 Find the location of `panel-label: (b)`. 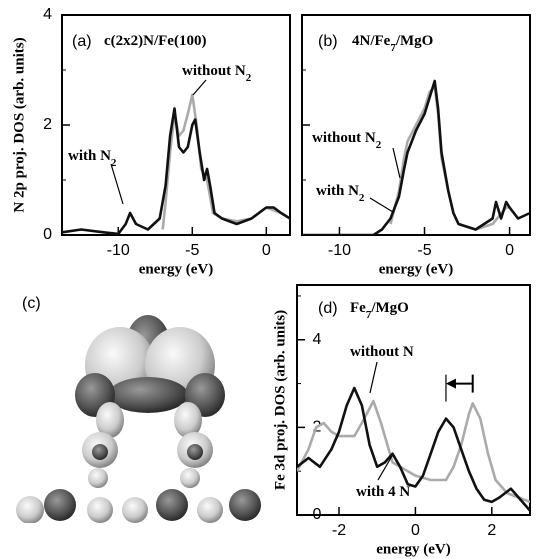

panel-label: (b) is located at coordinates (328, 41).